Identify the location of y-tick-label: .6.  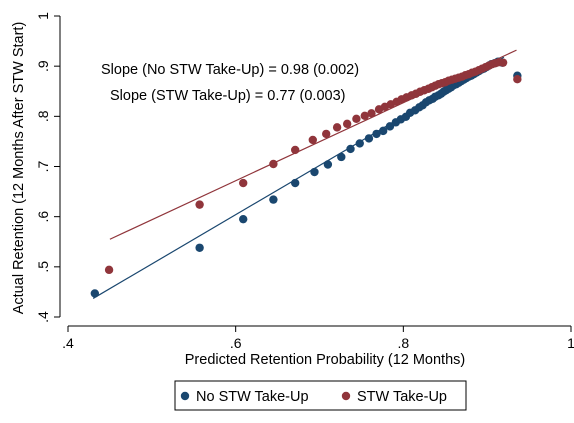
(43, 217).